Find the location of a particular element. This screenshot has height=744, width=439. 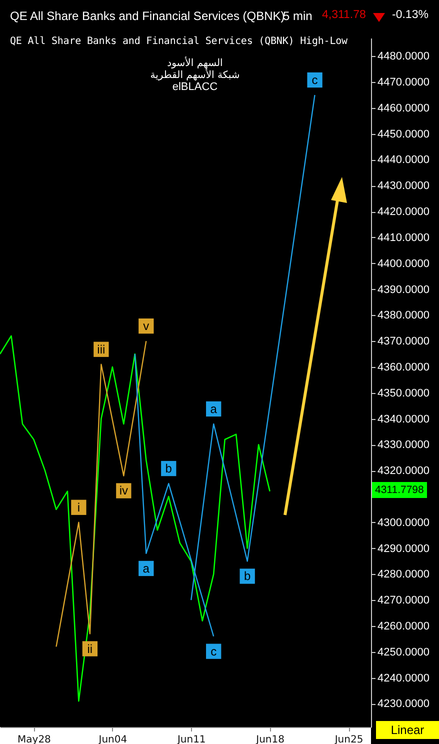

text: 4311.7798 is located at coordinates (399, 490).